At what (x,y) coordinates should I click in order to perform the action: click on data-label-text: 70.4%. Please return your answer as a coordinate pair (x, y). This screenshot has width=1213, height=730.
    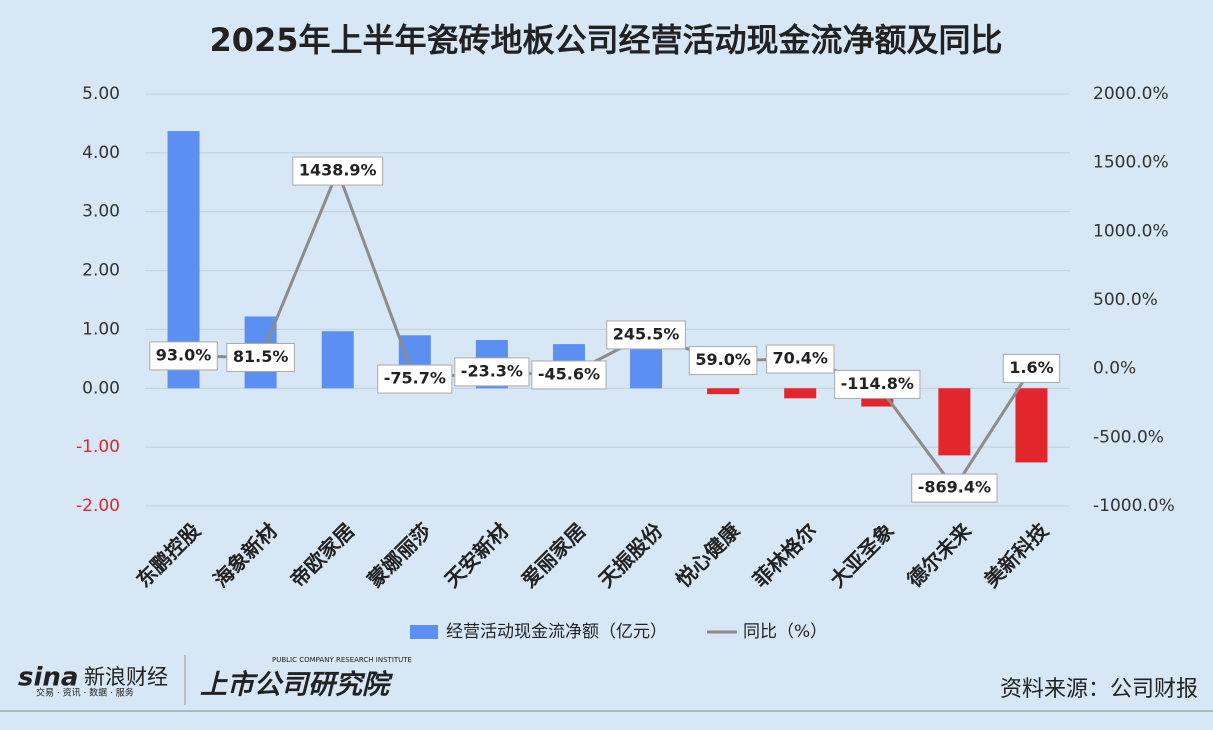
    Looking at the image, I should click on (800, 357).